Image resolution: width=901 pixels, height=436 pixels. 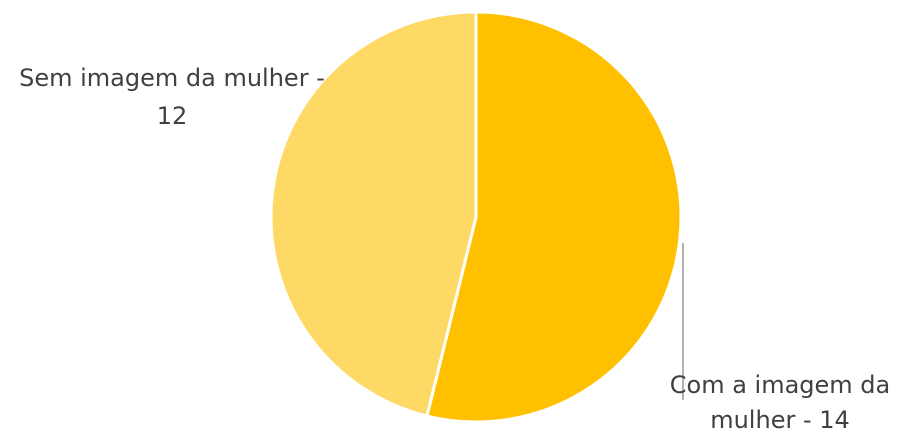 What do you see at coordinates (780, 385) in the screenshot?
I see `label-com-imagem-line1: Com a imagem da` at bounding box center [780, 385].